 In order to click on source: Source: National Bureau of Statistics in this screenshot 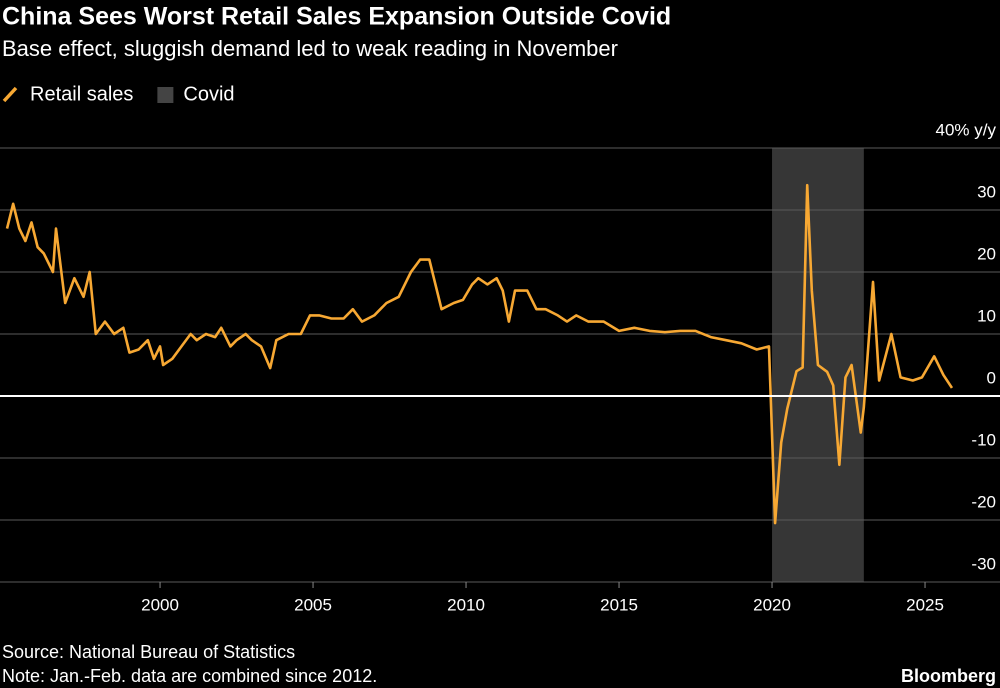, I will do `click(148, 652)`.